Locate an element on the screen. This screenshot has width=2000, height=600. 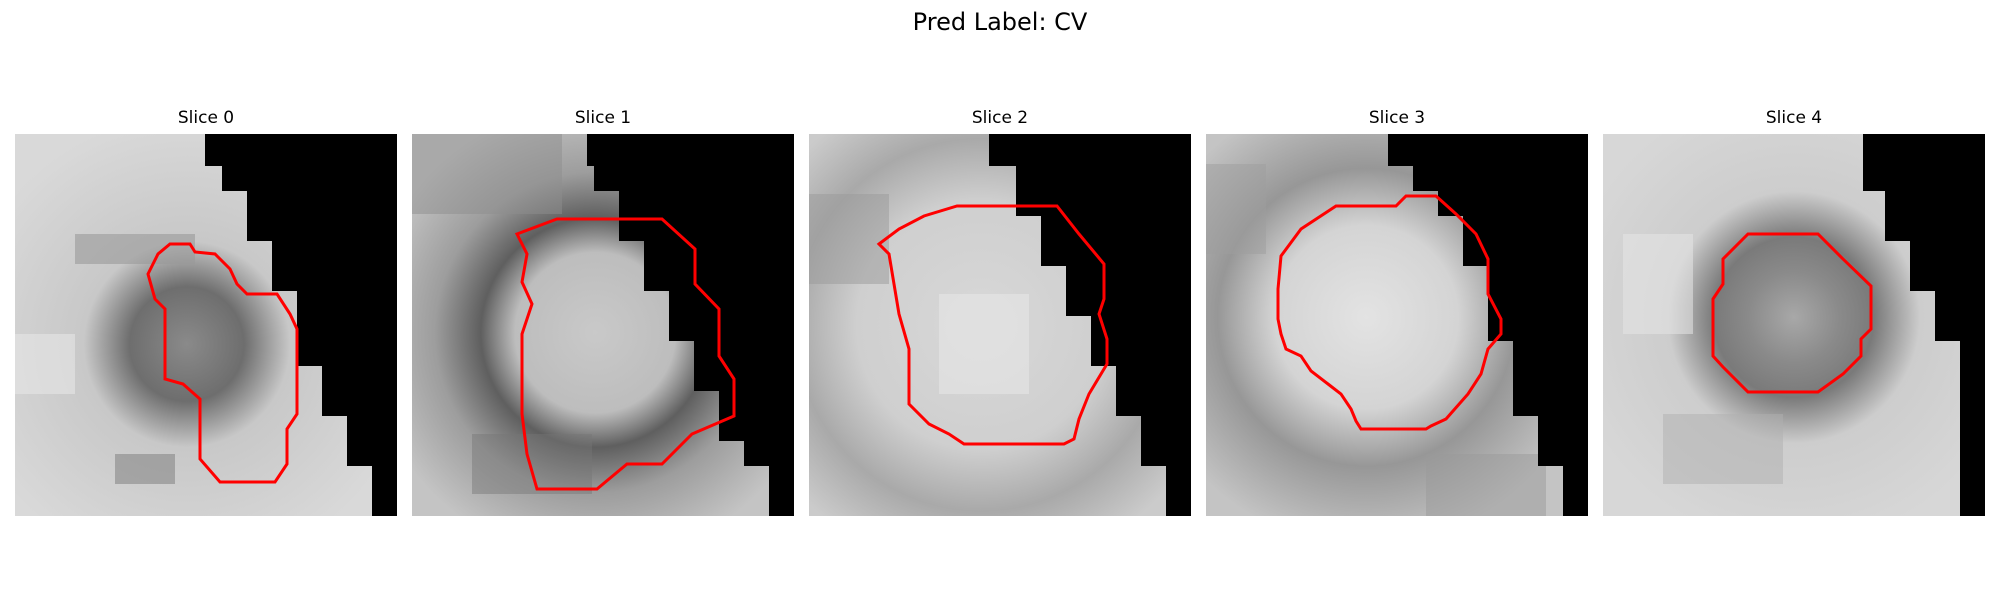
slice-0-title: Slice 0 is located at coordinates (206, 118).